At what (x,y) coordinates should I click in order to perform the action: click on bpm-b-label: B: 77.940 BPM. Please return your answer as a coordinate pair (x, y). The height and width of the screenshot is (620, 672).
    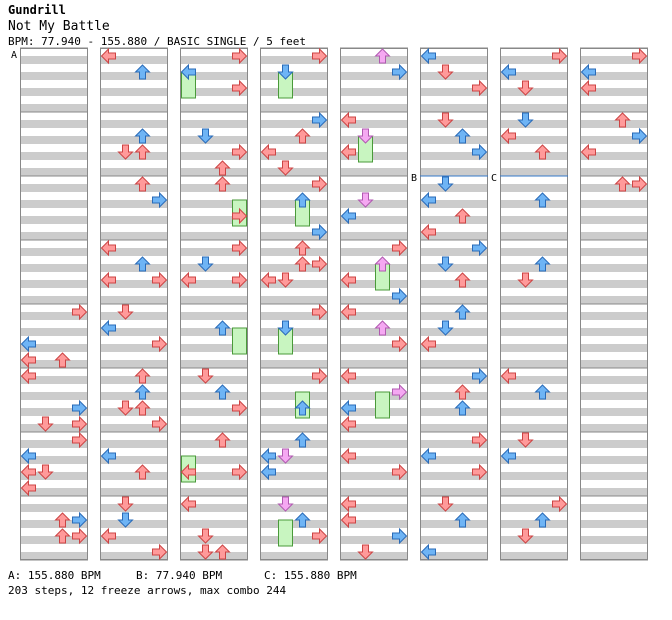
    Looking at the image, I should click on (179, 575).